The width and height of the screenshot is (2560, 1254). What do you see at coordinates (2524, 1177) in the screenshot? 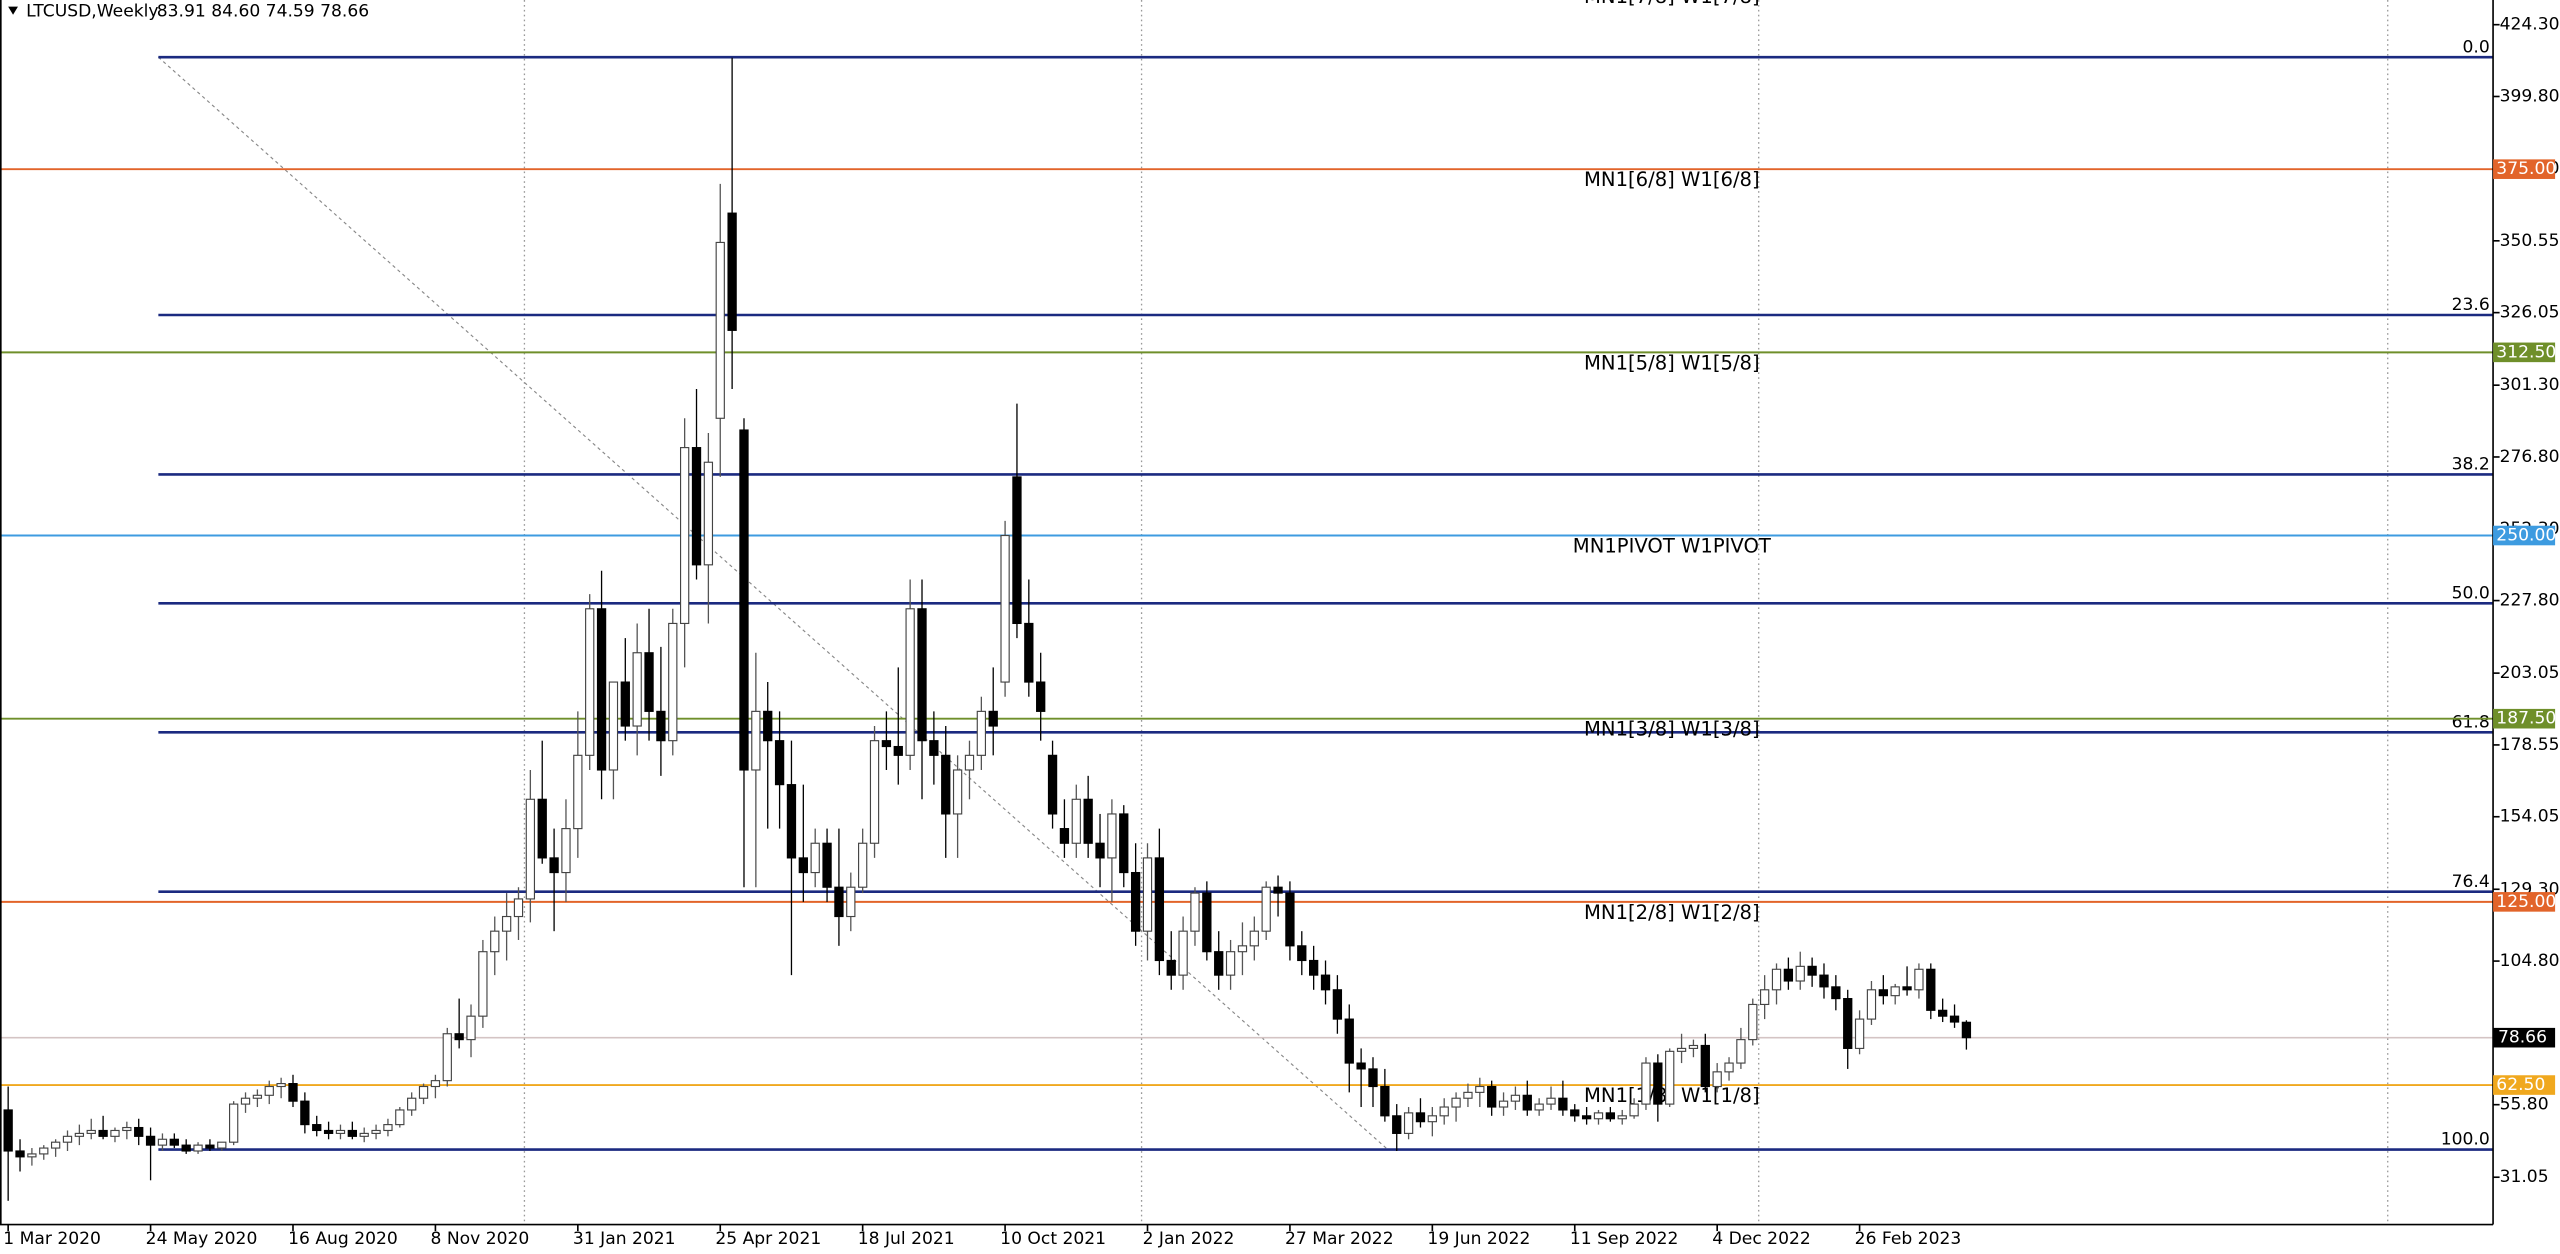
I see `y-tick-label: 31.05` at bounding box center [2524, 1177].